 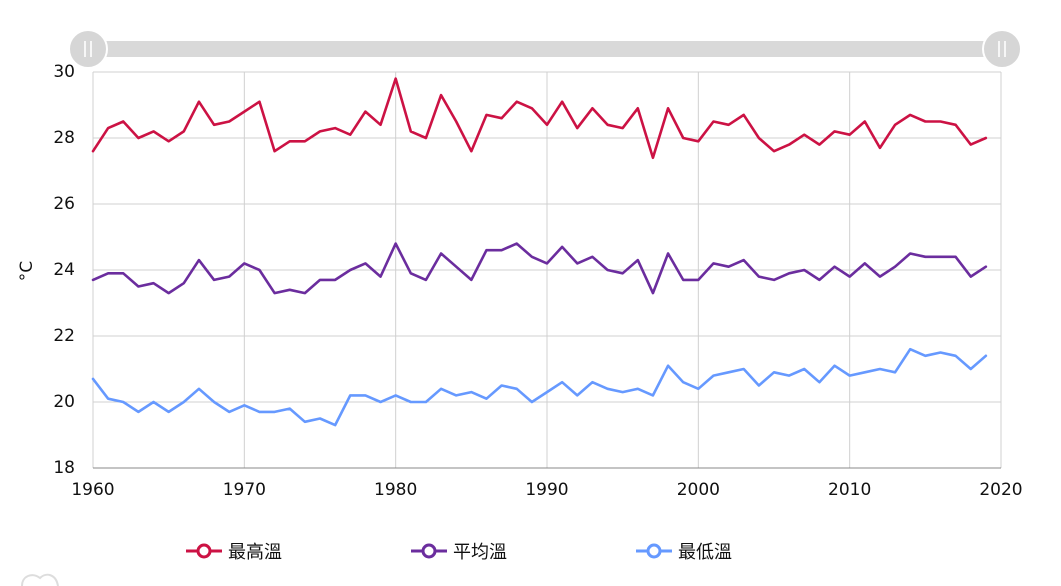 I want to click on legend-item-min: 最低溫, so click(x=684, y=551).